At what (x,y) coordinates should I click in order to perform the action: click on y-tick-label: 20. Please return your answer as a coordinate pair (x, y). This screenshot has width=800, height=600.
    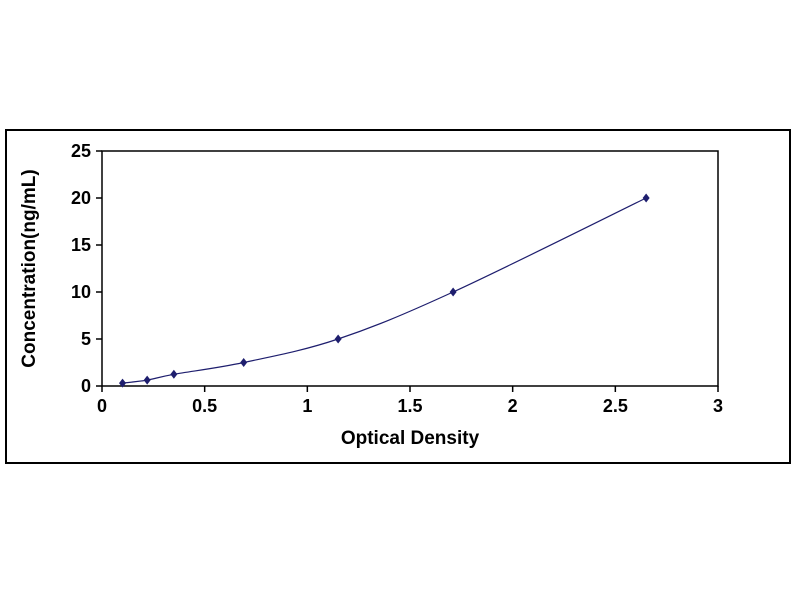
    Looking at the image, I should click on (81, 198).